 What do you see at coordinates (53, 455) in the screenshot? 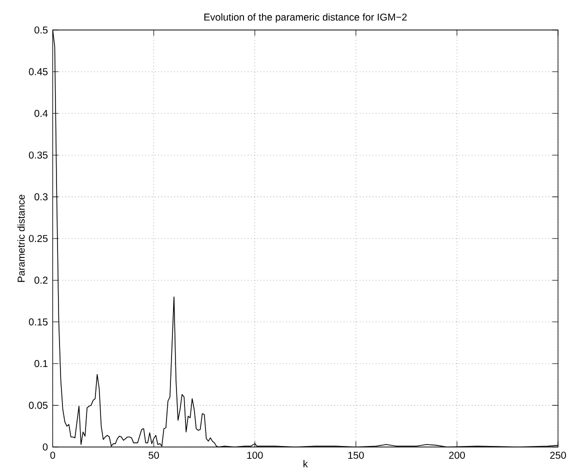
I see `x-tick-label: 0` at bounding box center [53, 455].